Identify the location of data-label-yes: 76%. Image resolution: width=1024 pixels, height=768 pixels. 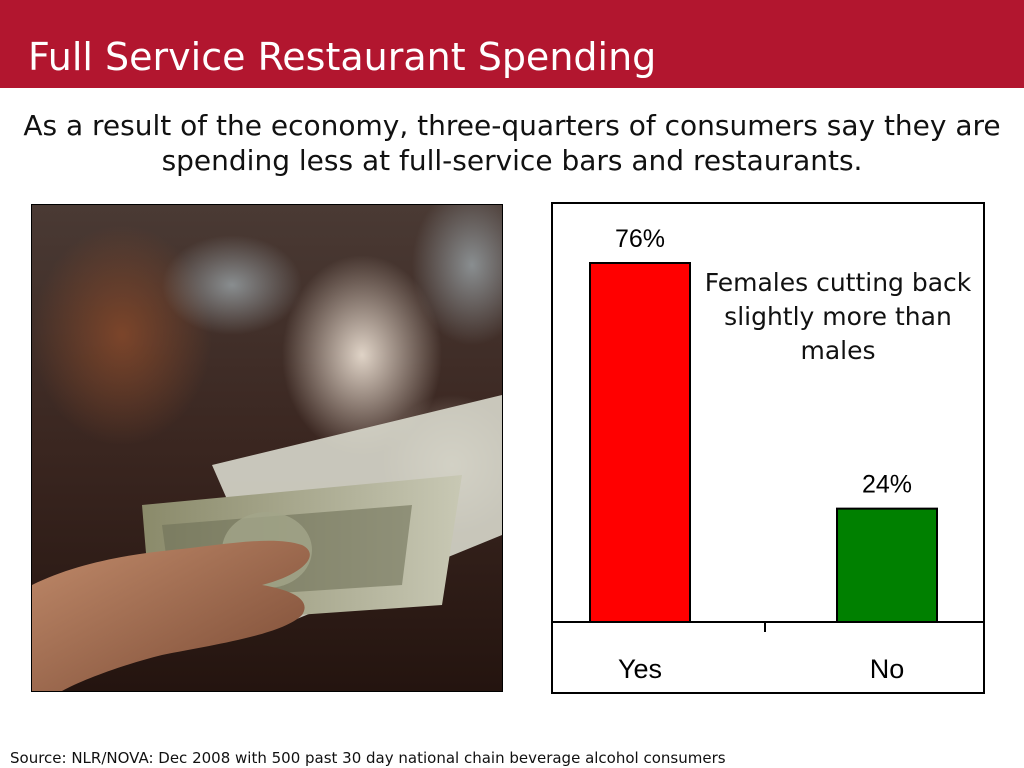
(640, 239).